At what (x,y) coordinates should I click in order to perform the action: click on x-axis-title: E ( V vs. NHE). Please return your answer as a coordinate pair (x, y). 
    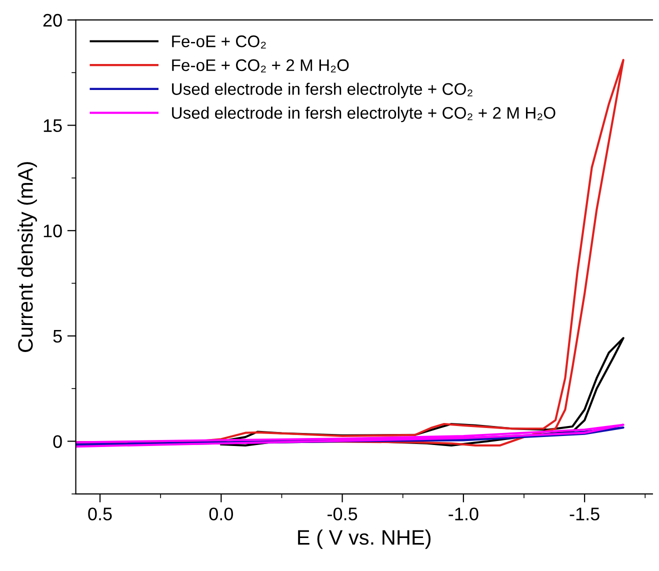
    Looking at the image, I should click on (364, 539).